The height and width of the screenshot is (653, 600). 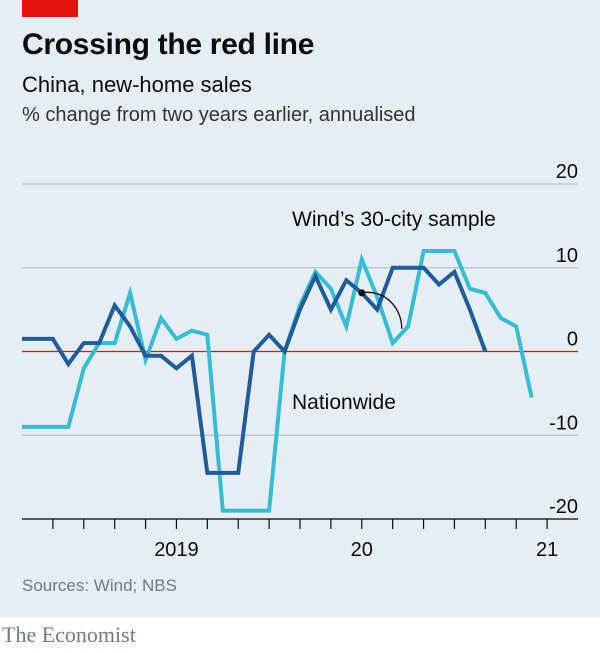 I want to click on chart-subtitle: China, new-home sales, so click(x=137, y=84).